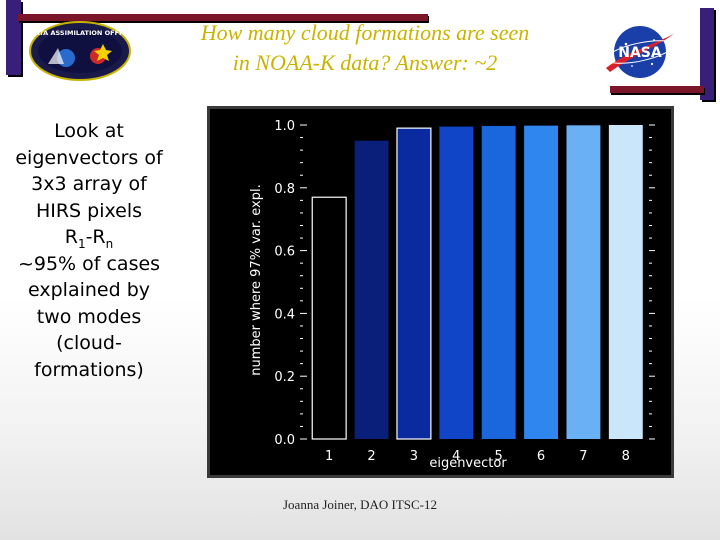 The image size is (720, 540). I want to click on x-tick-label: 2, so click(371, 456).